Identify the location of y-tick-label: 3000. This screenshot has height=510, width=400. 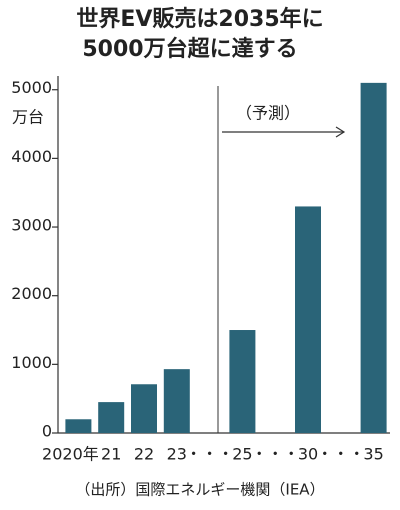
(31, 225).